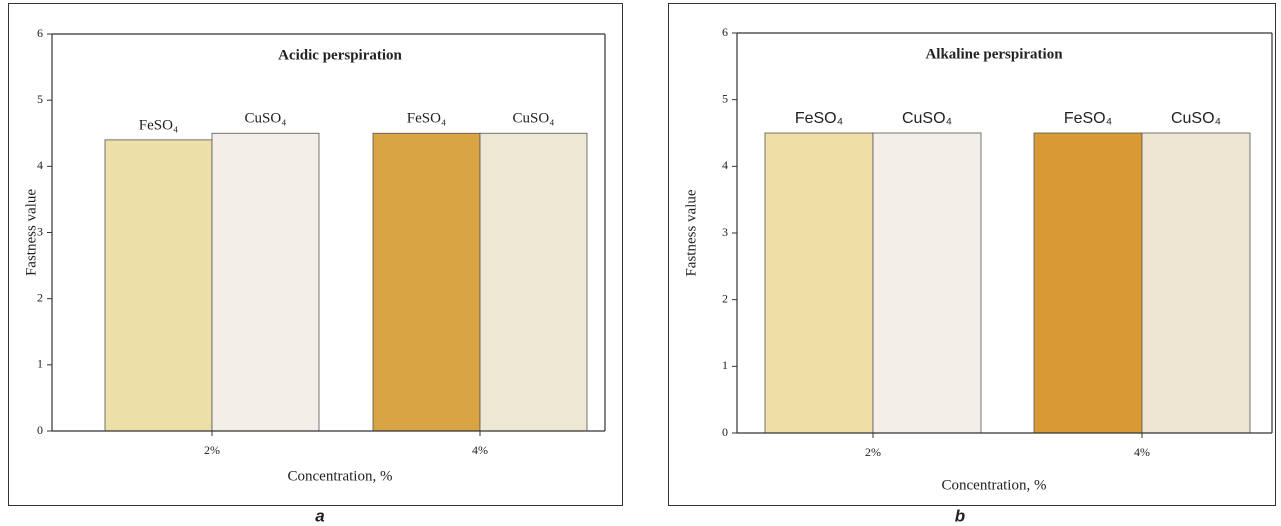 The image size is (1281, 526). Describe the element at coordinates (994, 54) in the screenshot. I see `chart-title: Alkaline perspiration` at that location.